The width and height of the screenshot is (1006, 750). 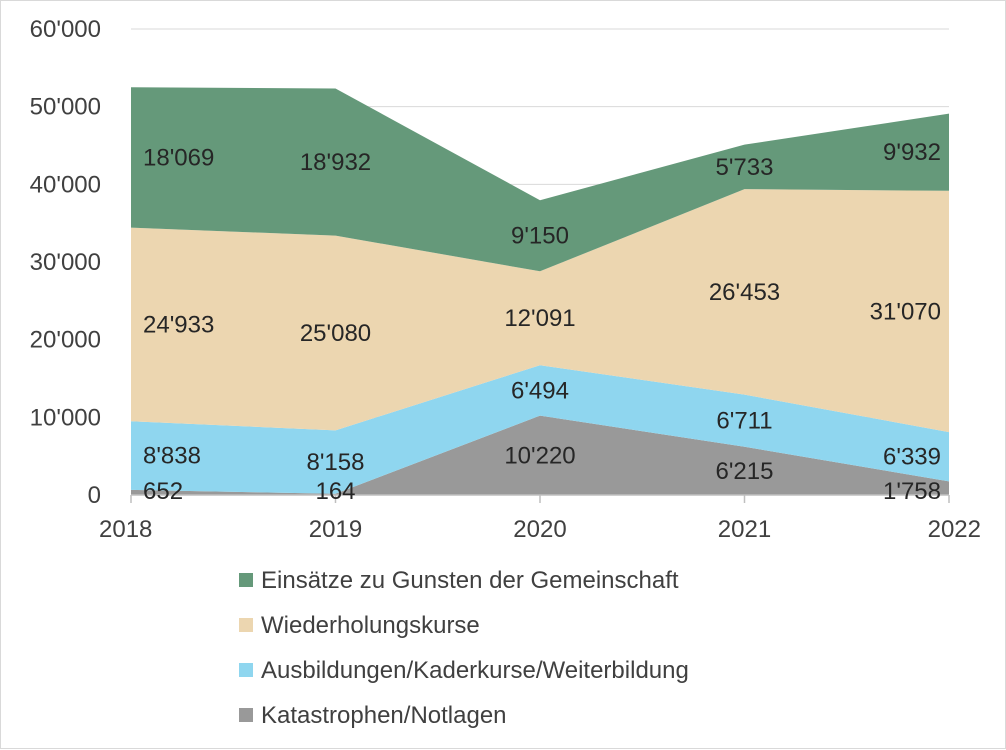 What do you see at coordinates (163, 491) in the screenshot?
I see `data-label-s0-0: 652` at bounding box center [163, 491].